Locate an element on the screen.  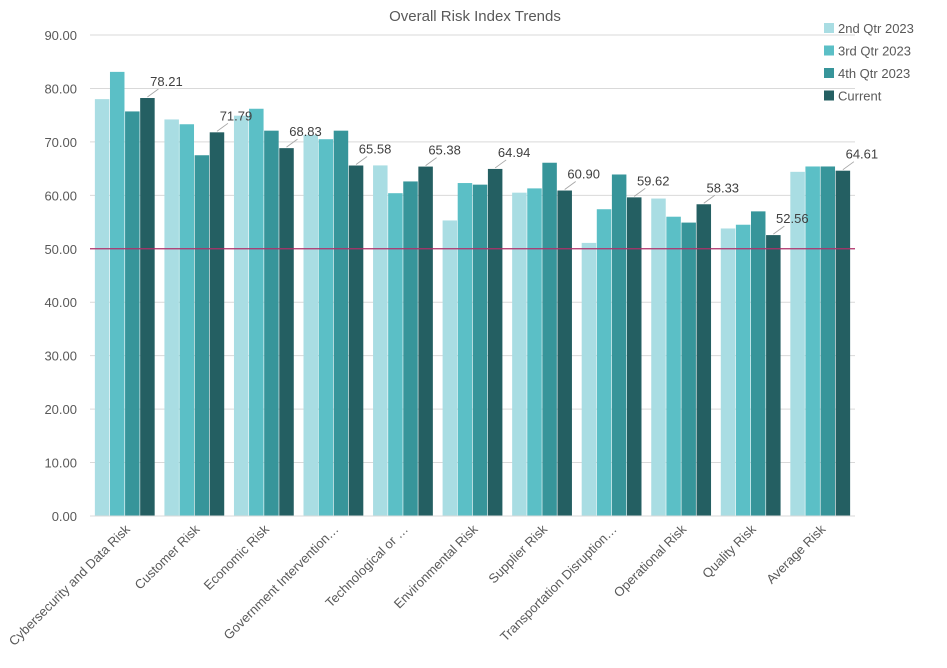
legend-label: Current is located at coordinates (860, 96).